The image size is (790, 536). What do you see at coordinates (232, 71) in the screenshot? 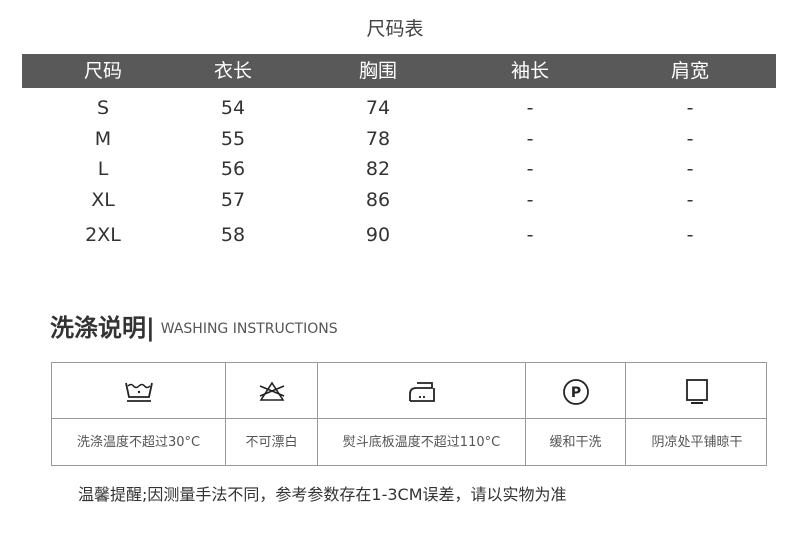
I see `header-length: 衣长` at bounding box center [232, 71].